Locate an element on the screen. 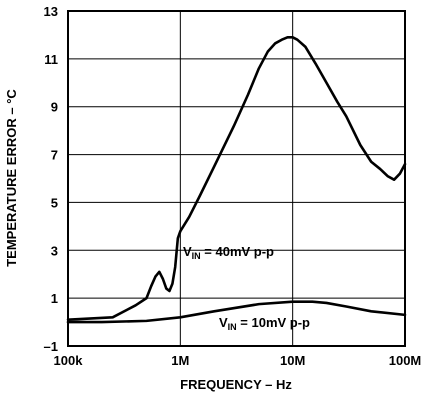 Image resolution: width=442 pixels, height=397 pixels. y-tick-label: –1 is located at coordinates (51, 346).